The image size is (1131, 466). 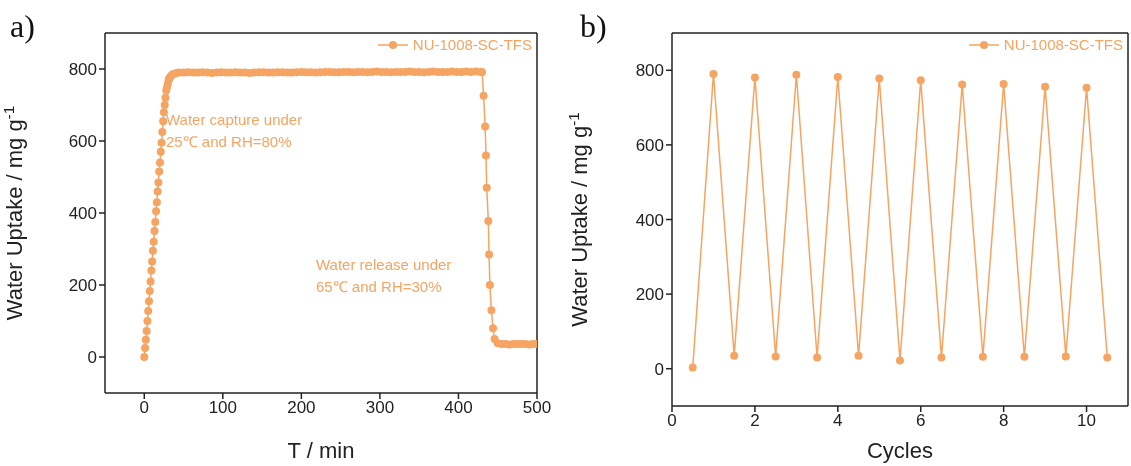 I want to click on x-tick-label: 500, so click(x=537, y=408).